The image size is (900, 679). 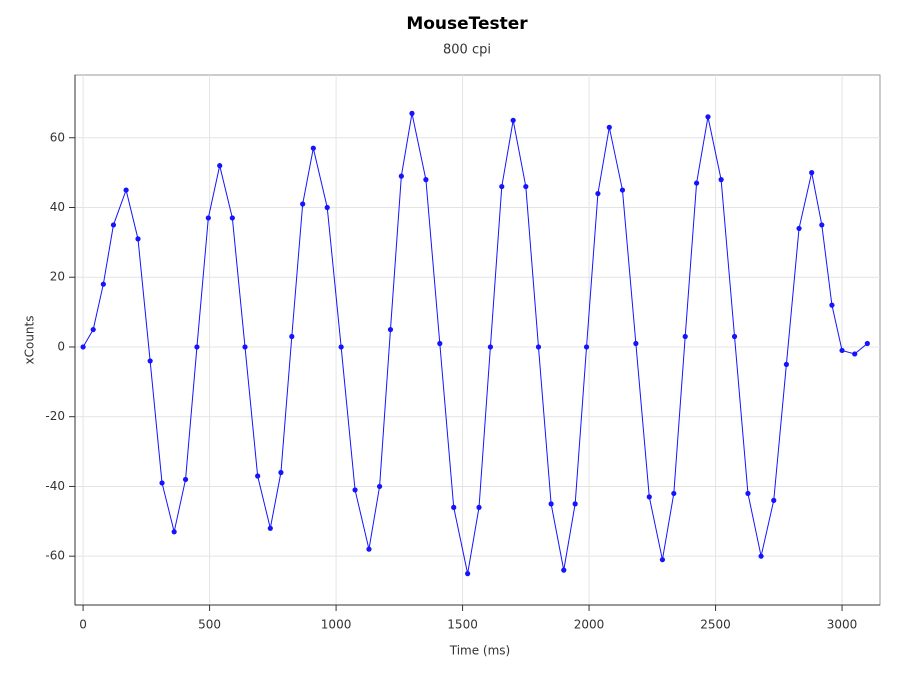 I want to click on chart-title: MouseTester, so click(x=467, y=24).